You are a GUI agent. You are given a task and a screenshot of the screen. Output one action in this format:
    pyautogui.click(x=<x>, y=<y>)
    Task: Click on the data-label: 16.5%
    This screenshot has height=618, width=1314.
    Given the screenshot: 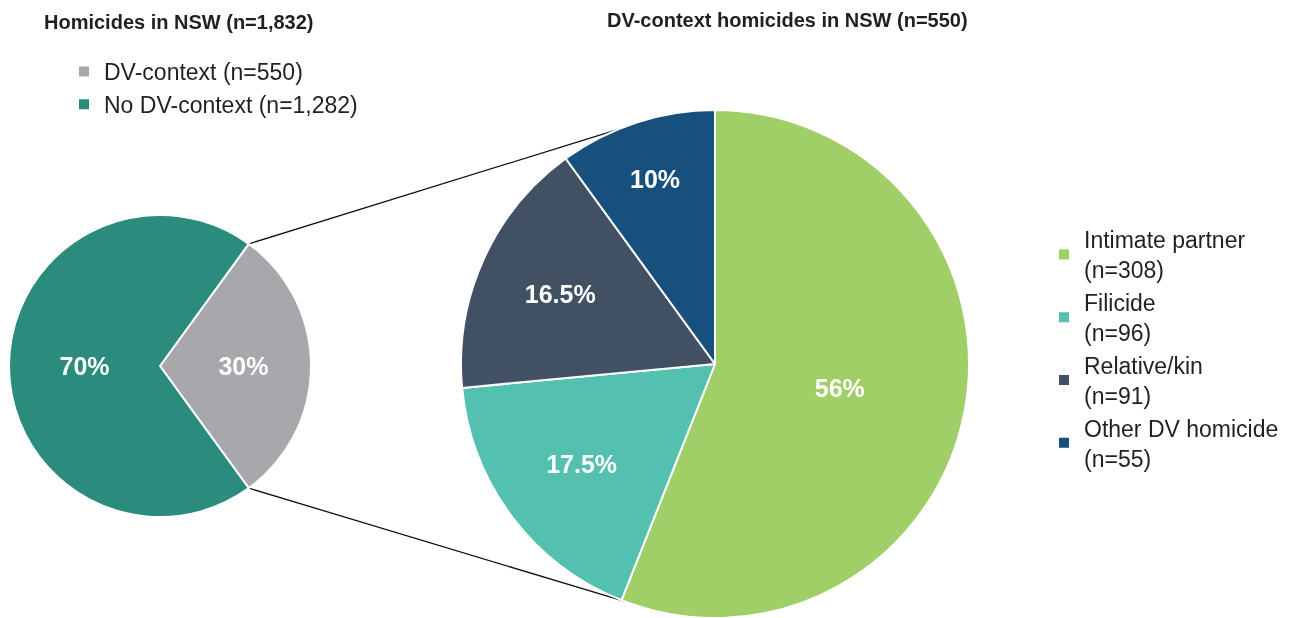 What is the action you would take?
    pyautogui.click(x=560, y=294)
    